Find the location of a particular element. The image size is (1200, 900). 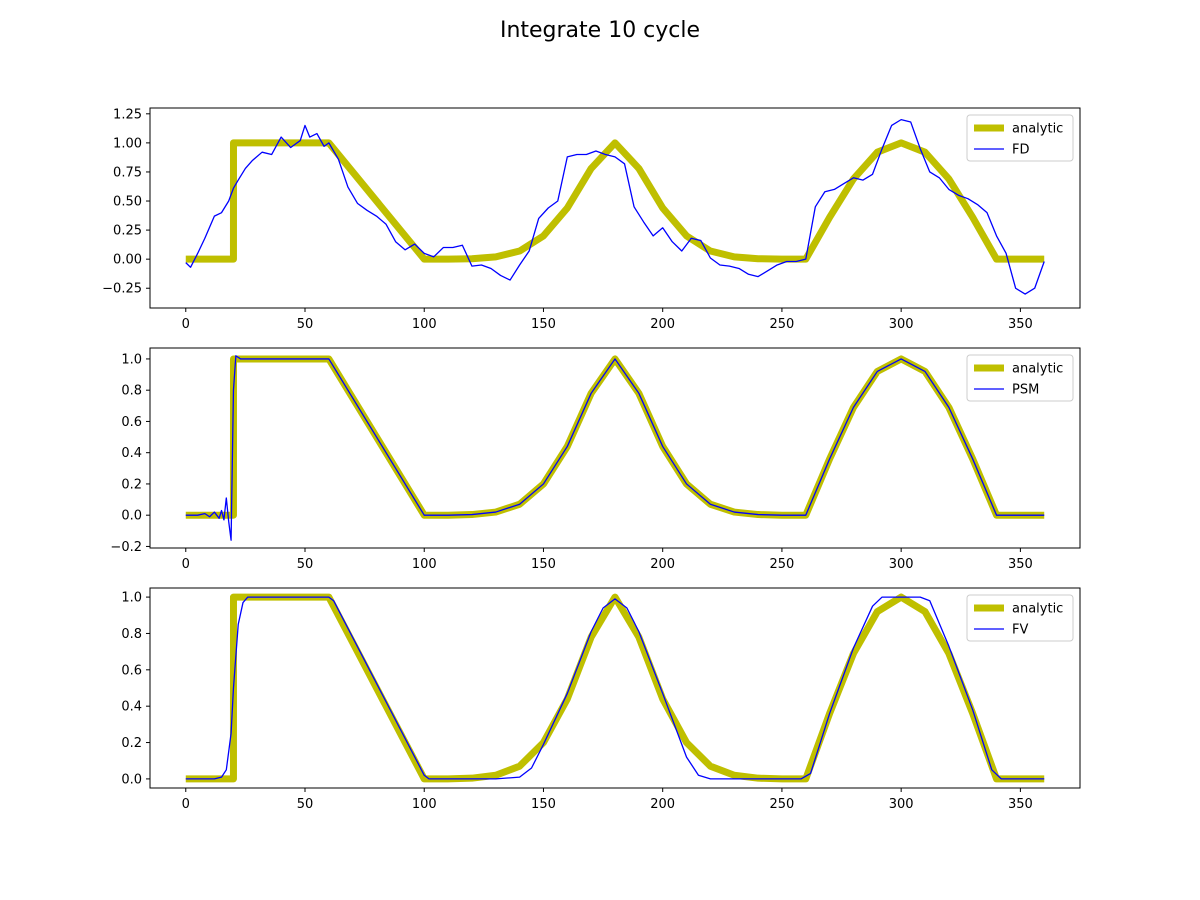

legend-label-numeric: PSM is located at coordinates (1025, 390).